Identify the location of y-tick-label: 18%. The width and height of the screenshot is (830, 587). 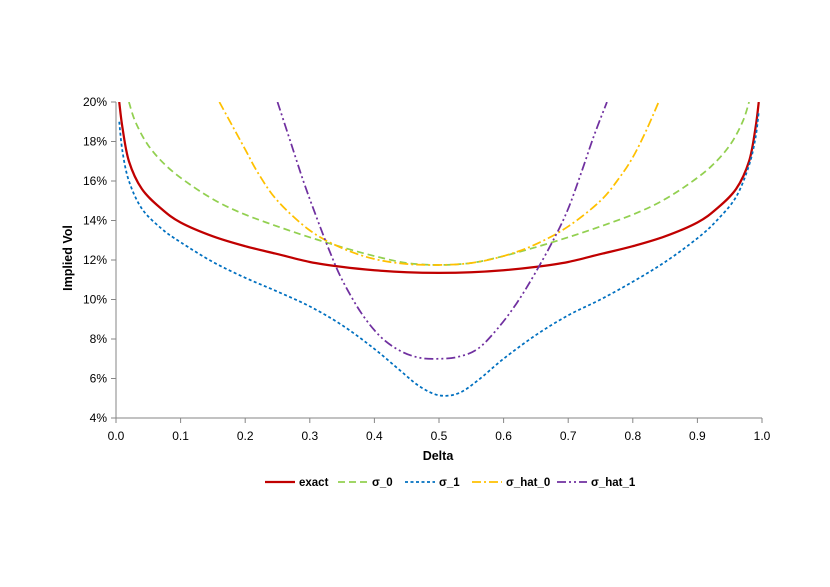
(95, 142).